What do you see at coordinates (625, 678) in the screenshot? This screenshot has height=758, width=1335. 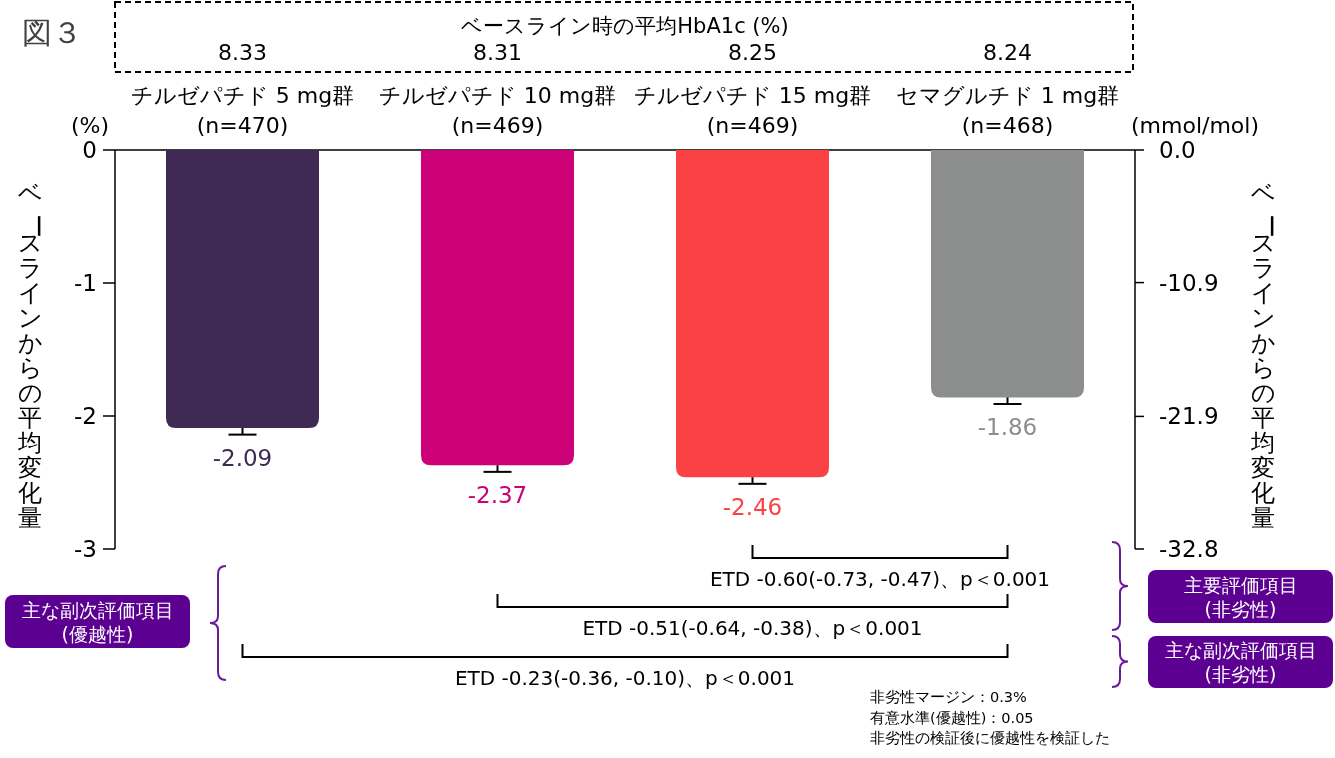 I see `text: ETD -0.23(-0.36, -0.10)、p＜0.001` at bounding box center [625, 678].